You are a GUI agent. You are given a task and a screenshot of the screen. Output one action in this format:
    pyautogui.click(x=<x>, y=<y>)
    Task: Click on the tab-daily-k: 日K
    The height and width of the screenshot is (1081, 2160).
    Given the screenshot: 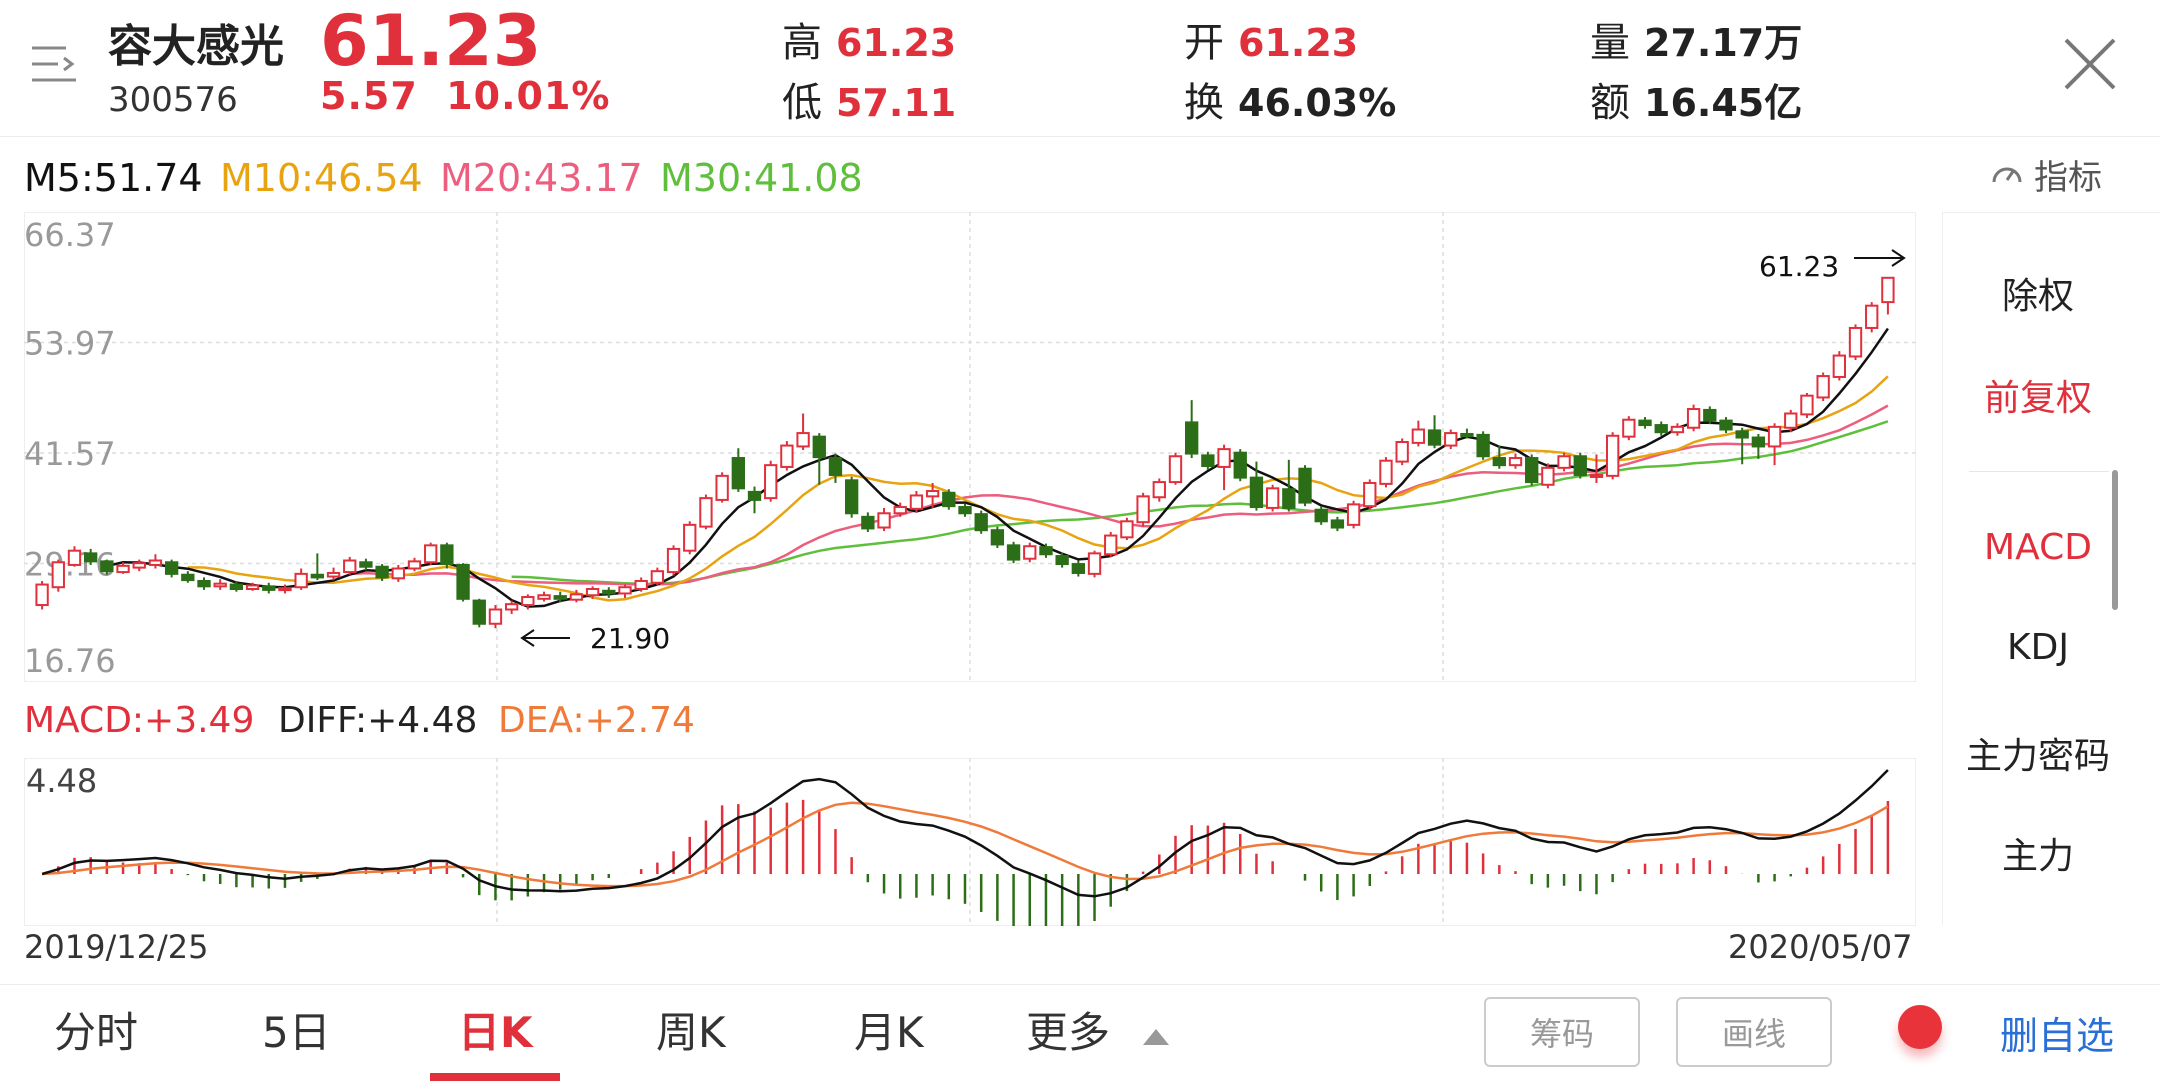 What is the action you would take?
    pyautogui.click(x=495, y=1032)
    